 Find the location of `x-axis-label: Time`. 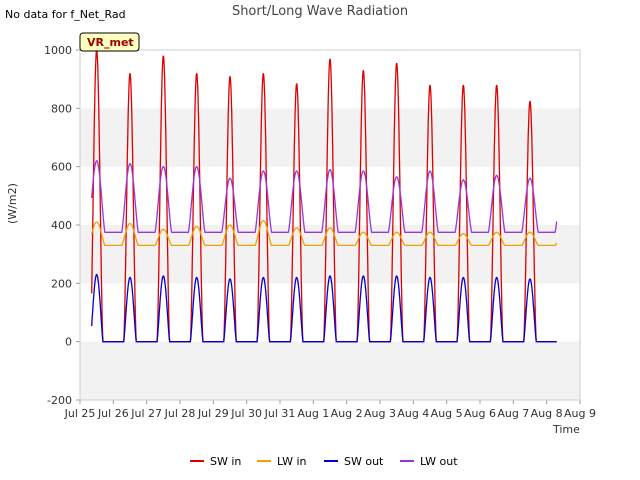

x-axis-label: Time is located at coordinates (566, 429).